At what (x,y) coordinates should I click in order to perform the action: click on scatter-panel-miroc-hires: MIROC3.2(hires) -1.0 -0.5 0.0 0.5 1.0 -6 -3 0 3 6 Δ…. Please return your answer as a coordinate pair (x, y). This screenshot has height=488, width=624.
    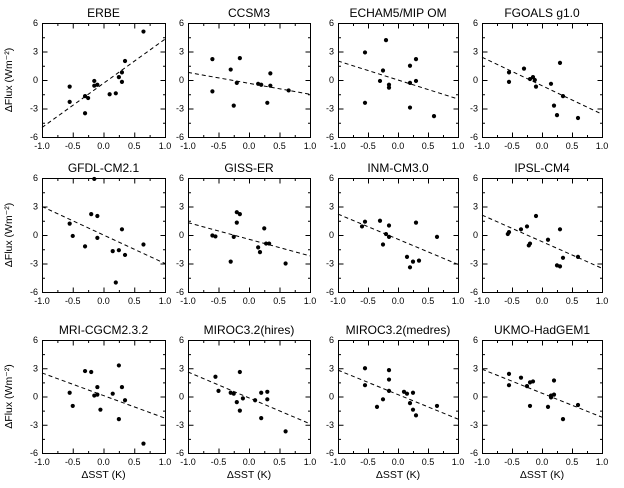
    Looking at the image, I should click on (246, 402).